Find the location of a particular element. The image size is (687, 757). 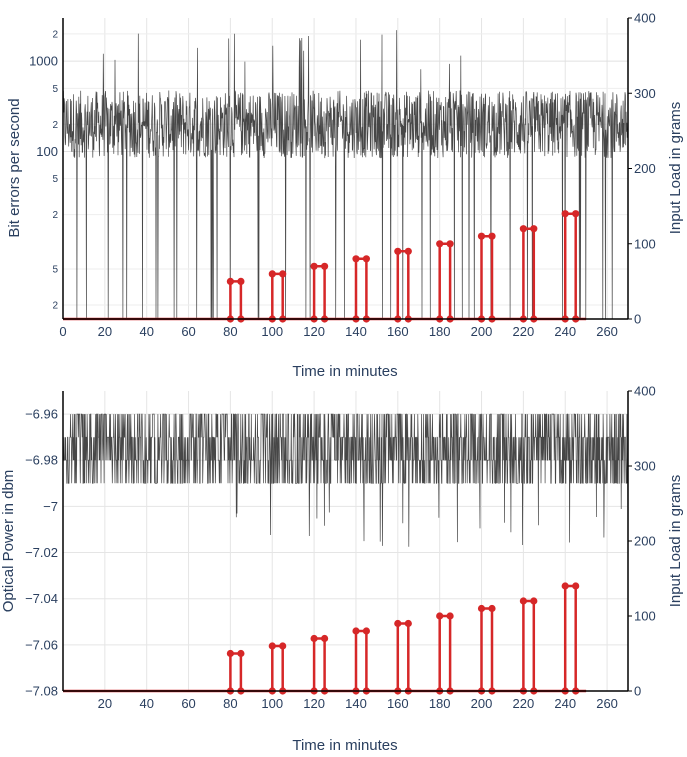

top-input-load-series is located at coordinates (325, 266).